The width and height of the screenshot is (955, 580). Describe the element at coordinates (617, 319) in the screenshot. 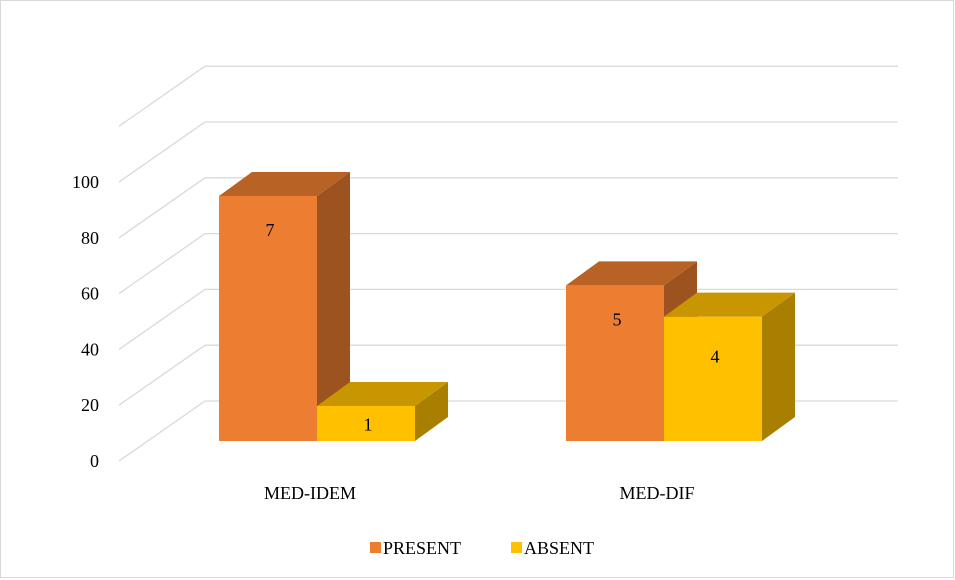

I see `data-label: 5` at that location.